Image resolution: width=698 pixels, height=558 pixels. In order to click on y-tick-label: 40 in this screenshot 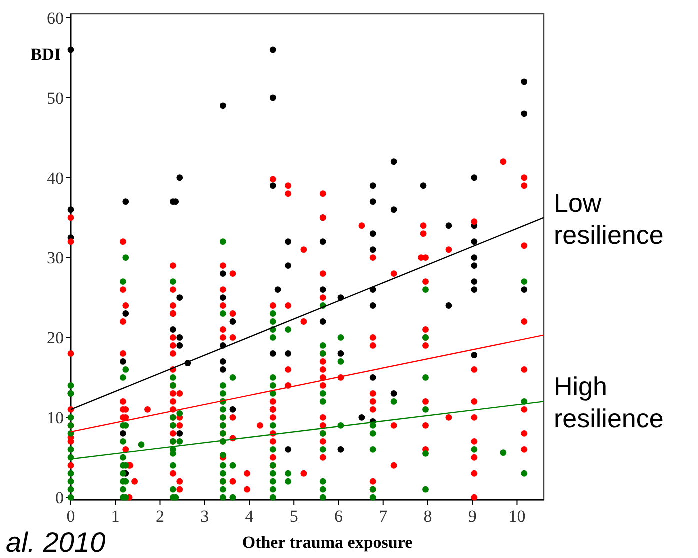, I will do `click(55, 178)`.